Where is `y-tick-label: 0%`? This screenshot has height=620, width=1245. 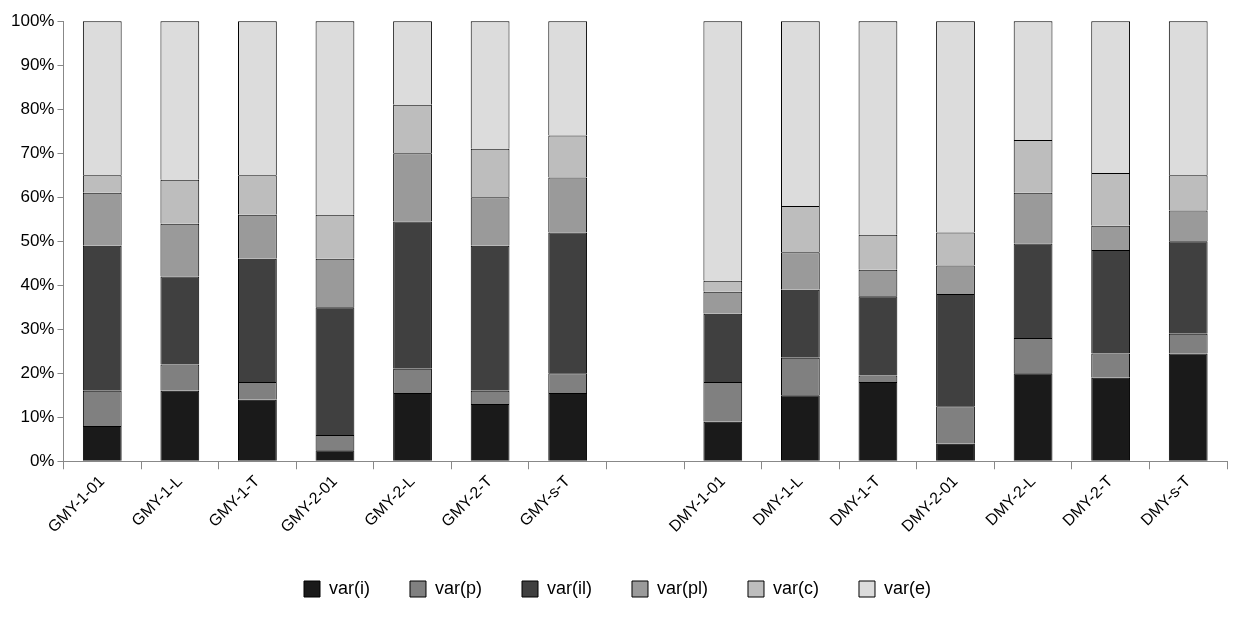
y-tick-label: 0% is located at coordinates (42, 460).